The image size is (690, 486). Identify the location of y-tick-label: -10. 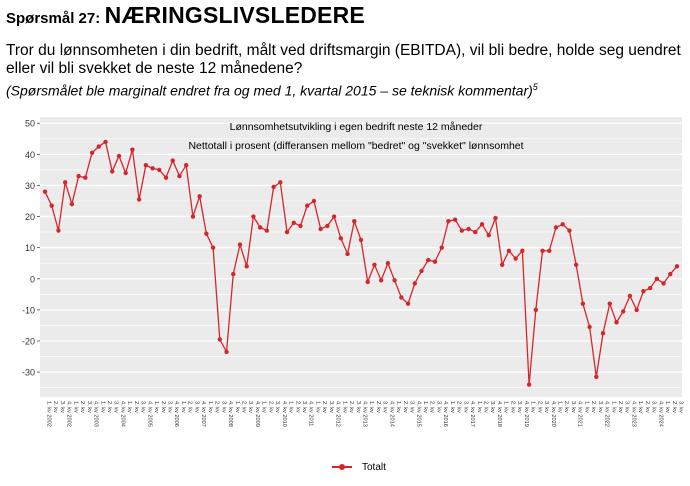
(28, 310).